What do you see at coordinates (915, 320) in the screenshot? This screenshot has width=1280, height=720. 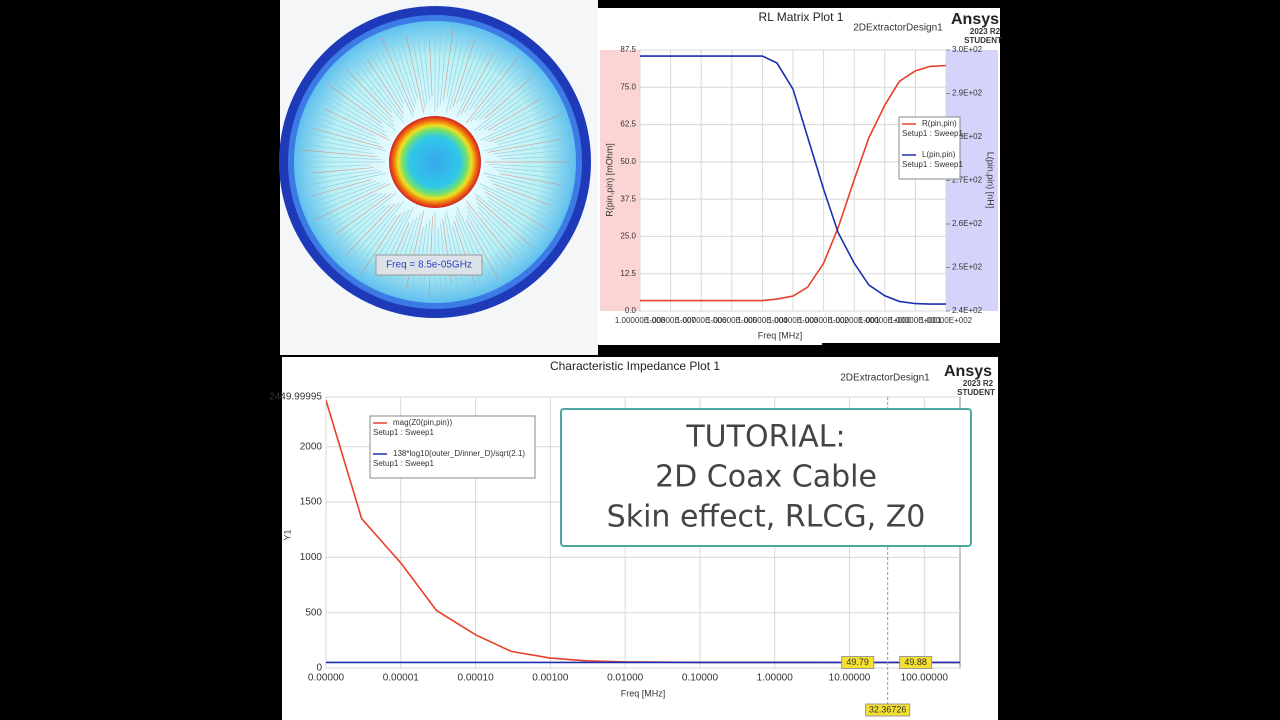 I see `x-tick-label: 1.00000E+001` at bounding box center [915, 320].